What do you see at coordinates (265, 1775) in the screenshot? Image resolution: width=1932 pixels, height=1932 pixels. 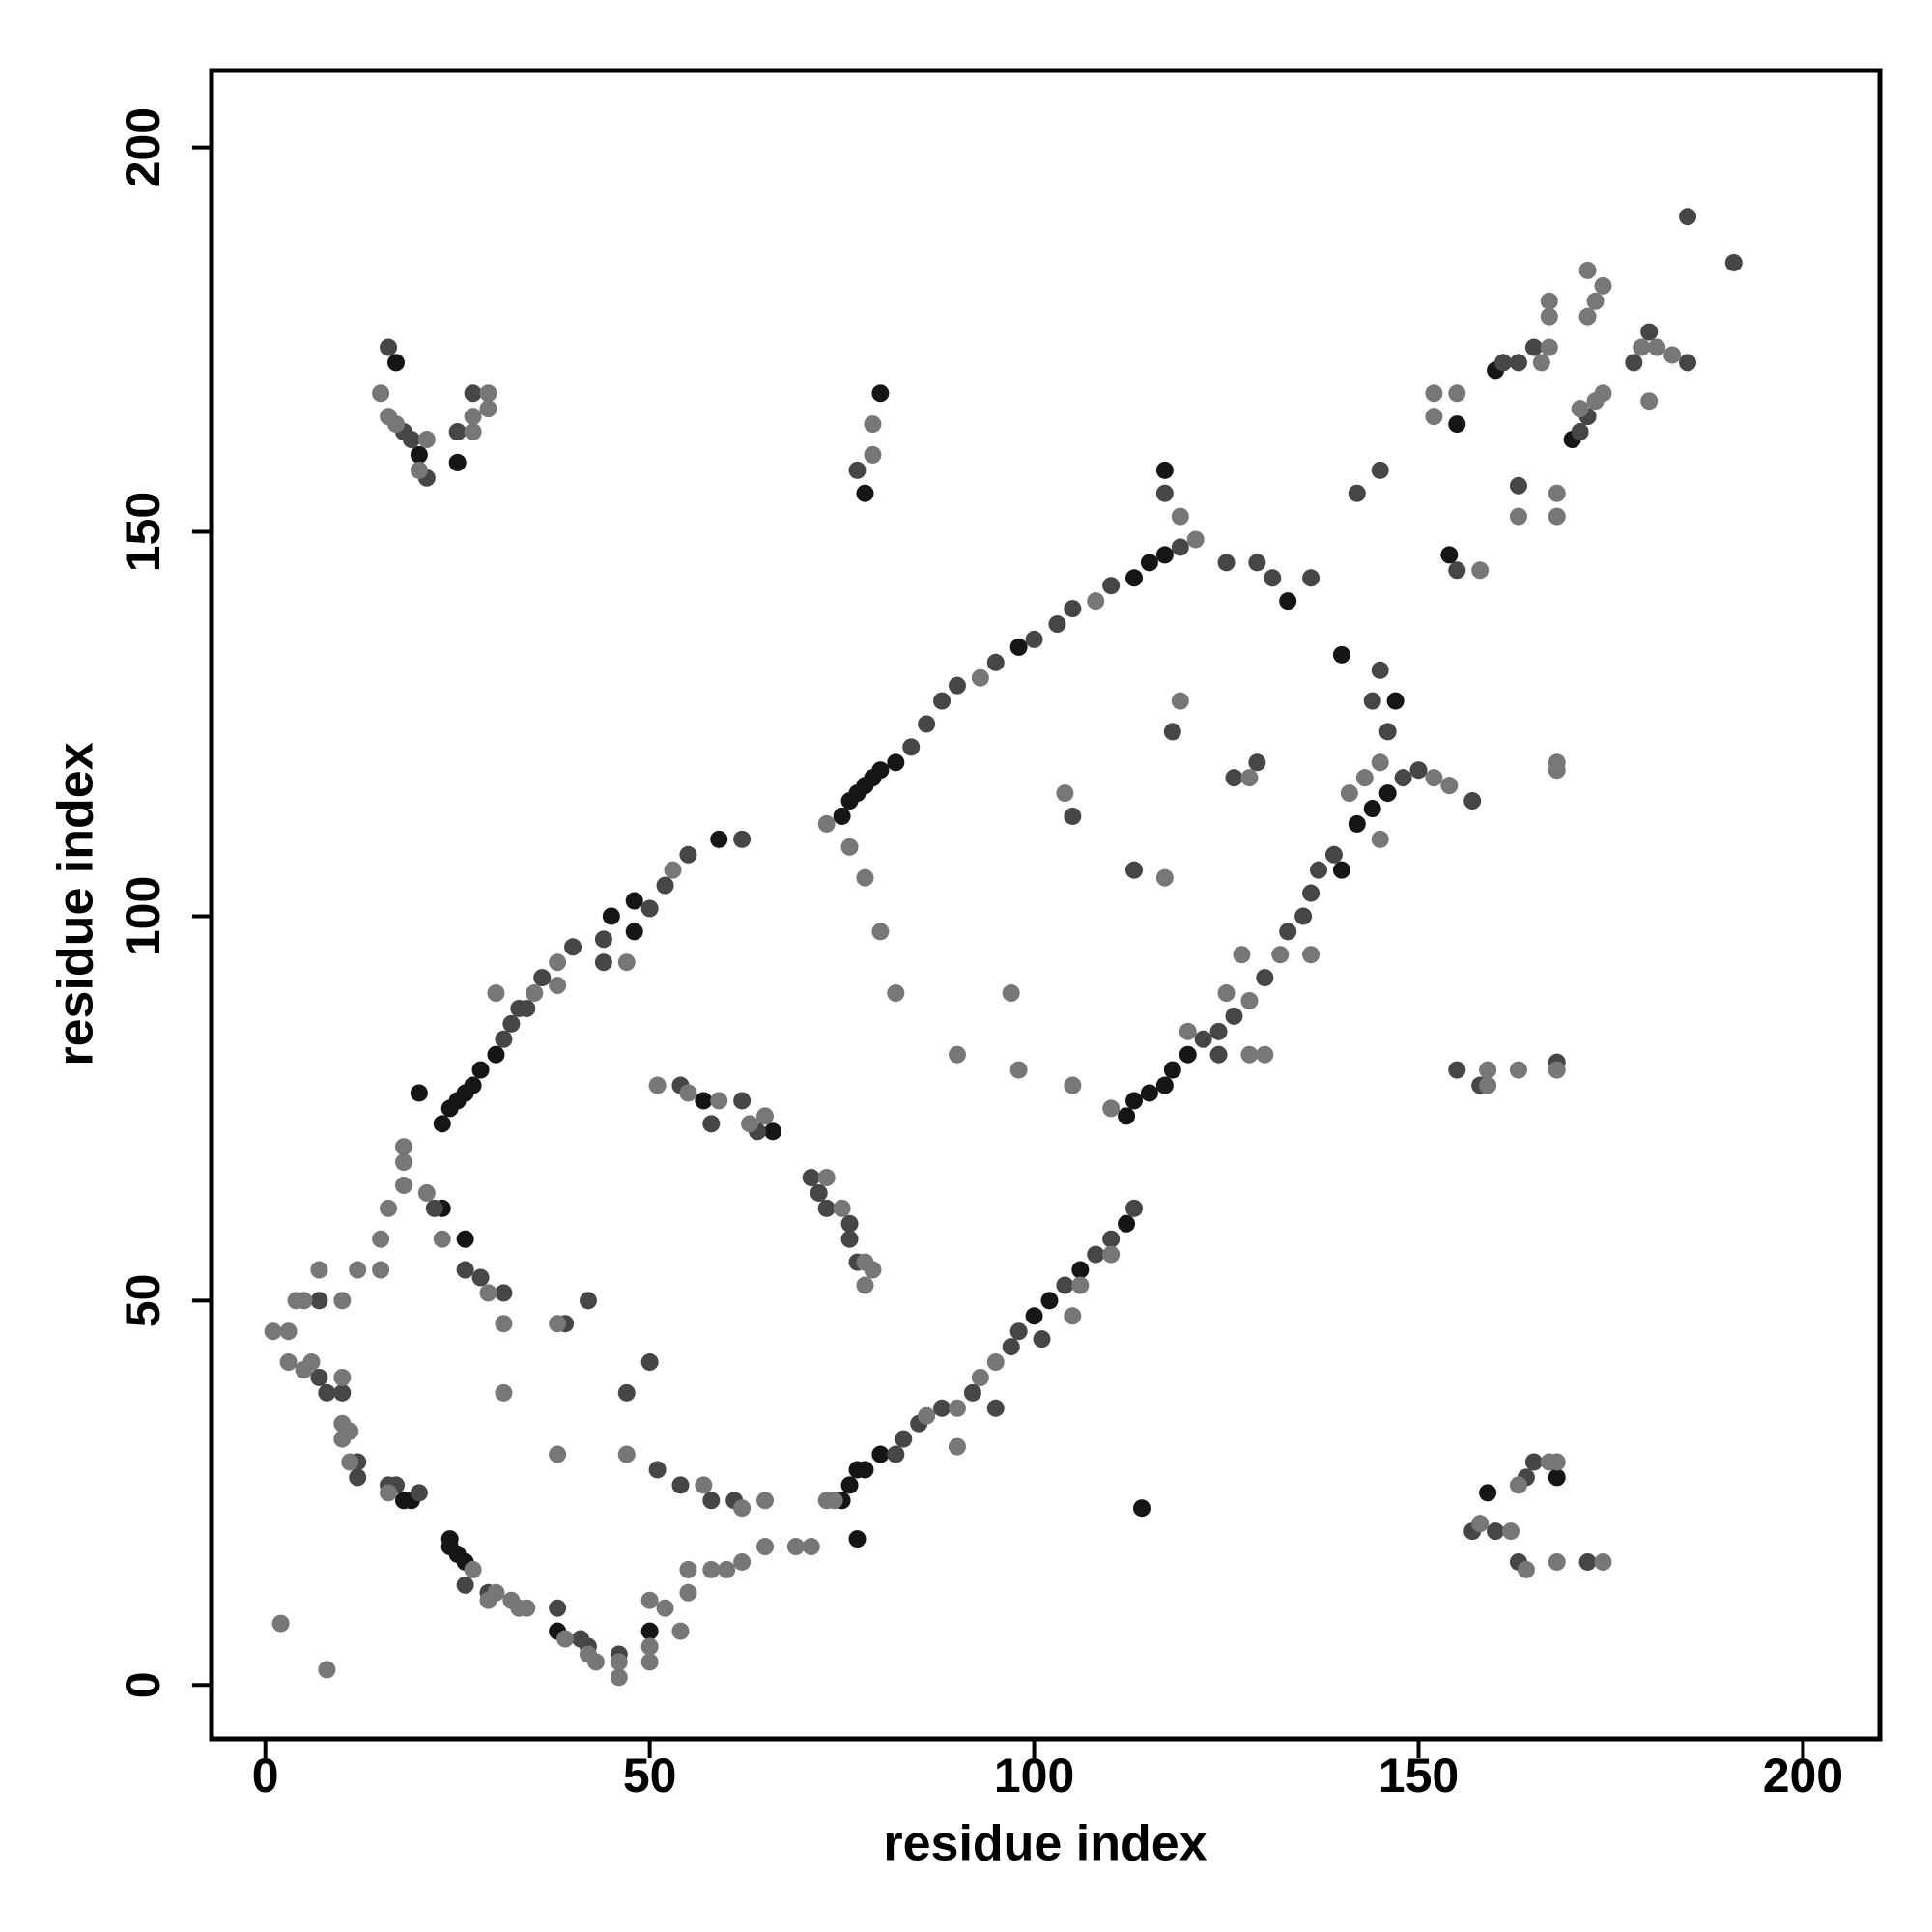 I see `x-tick-label: 0` at bounding box center [265, 1775].